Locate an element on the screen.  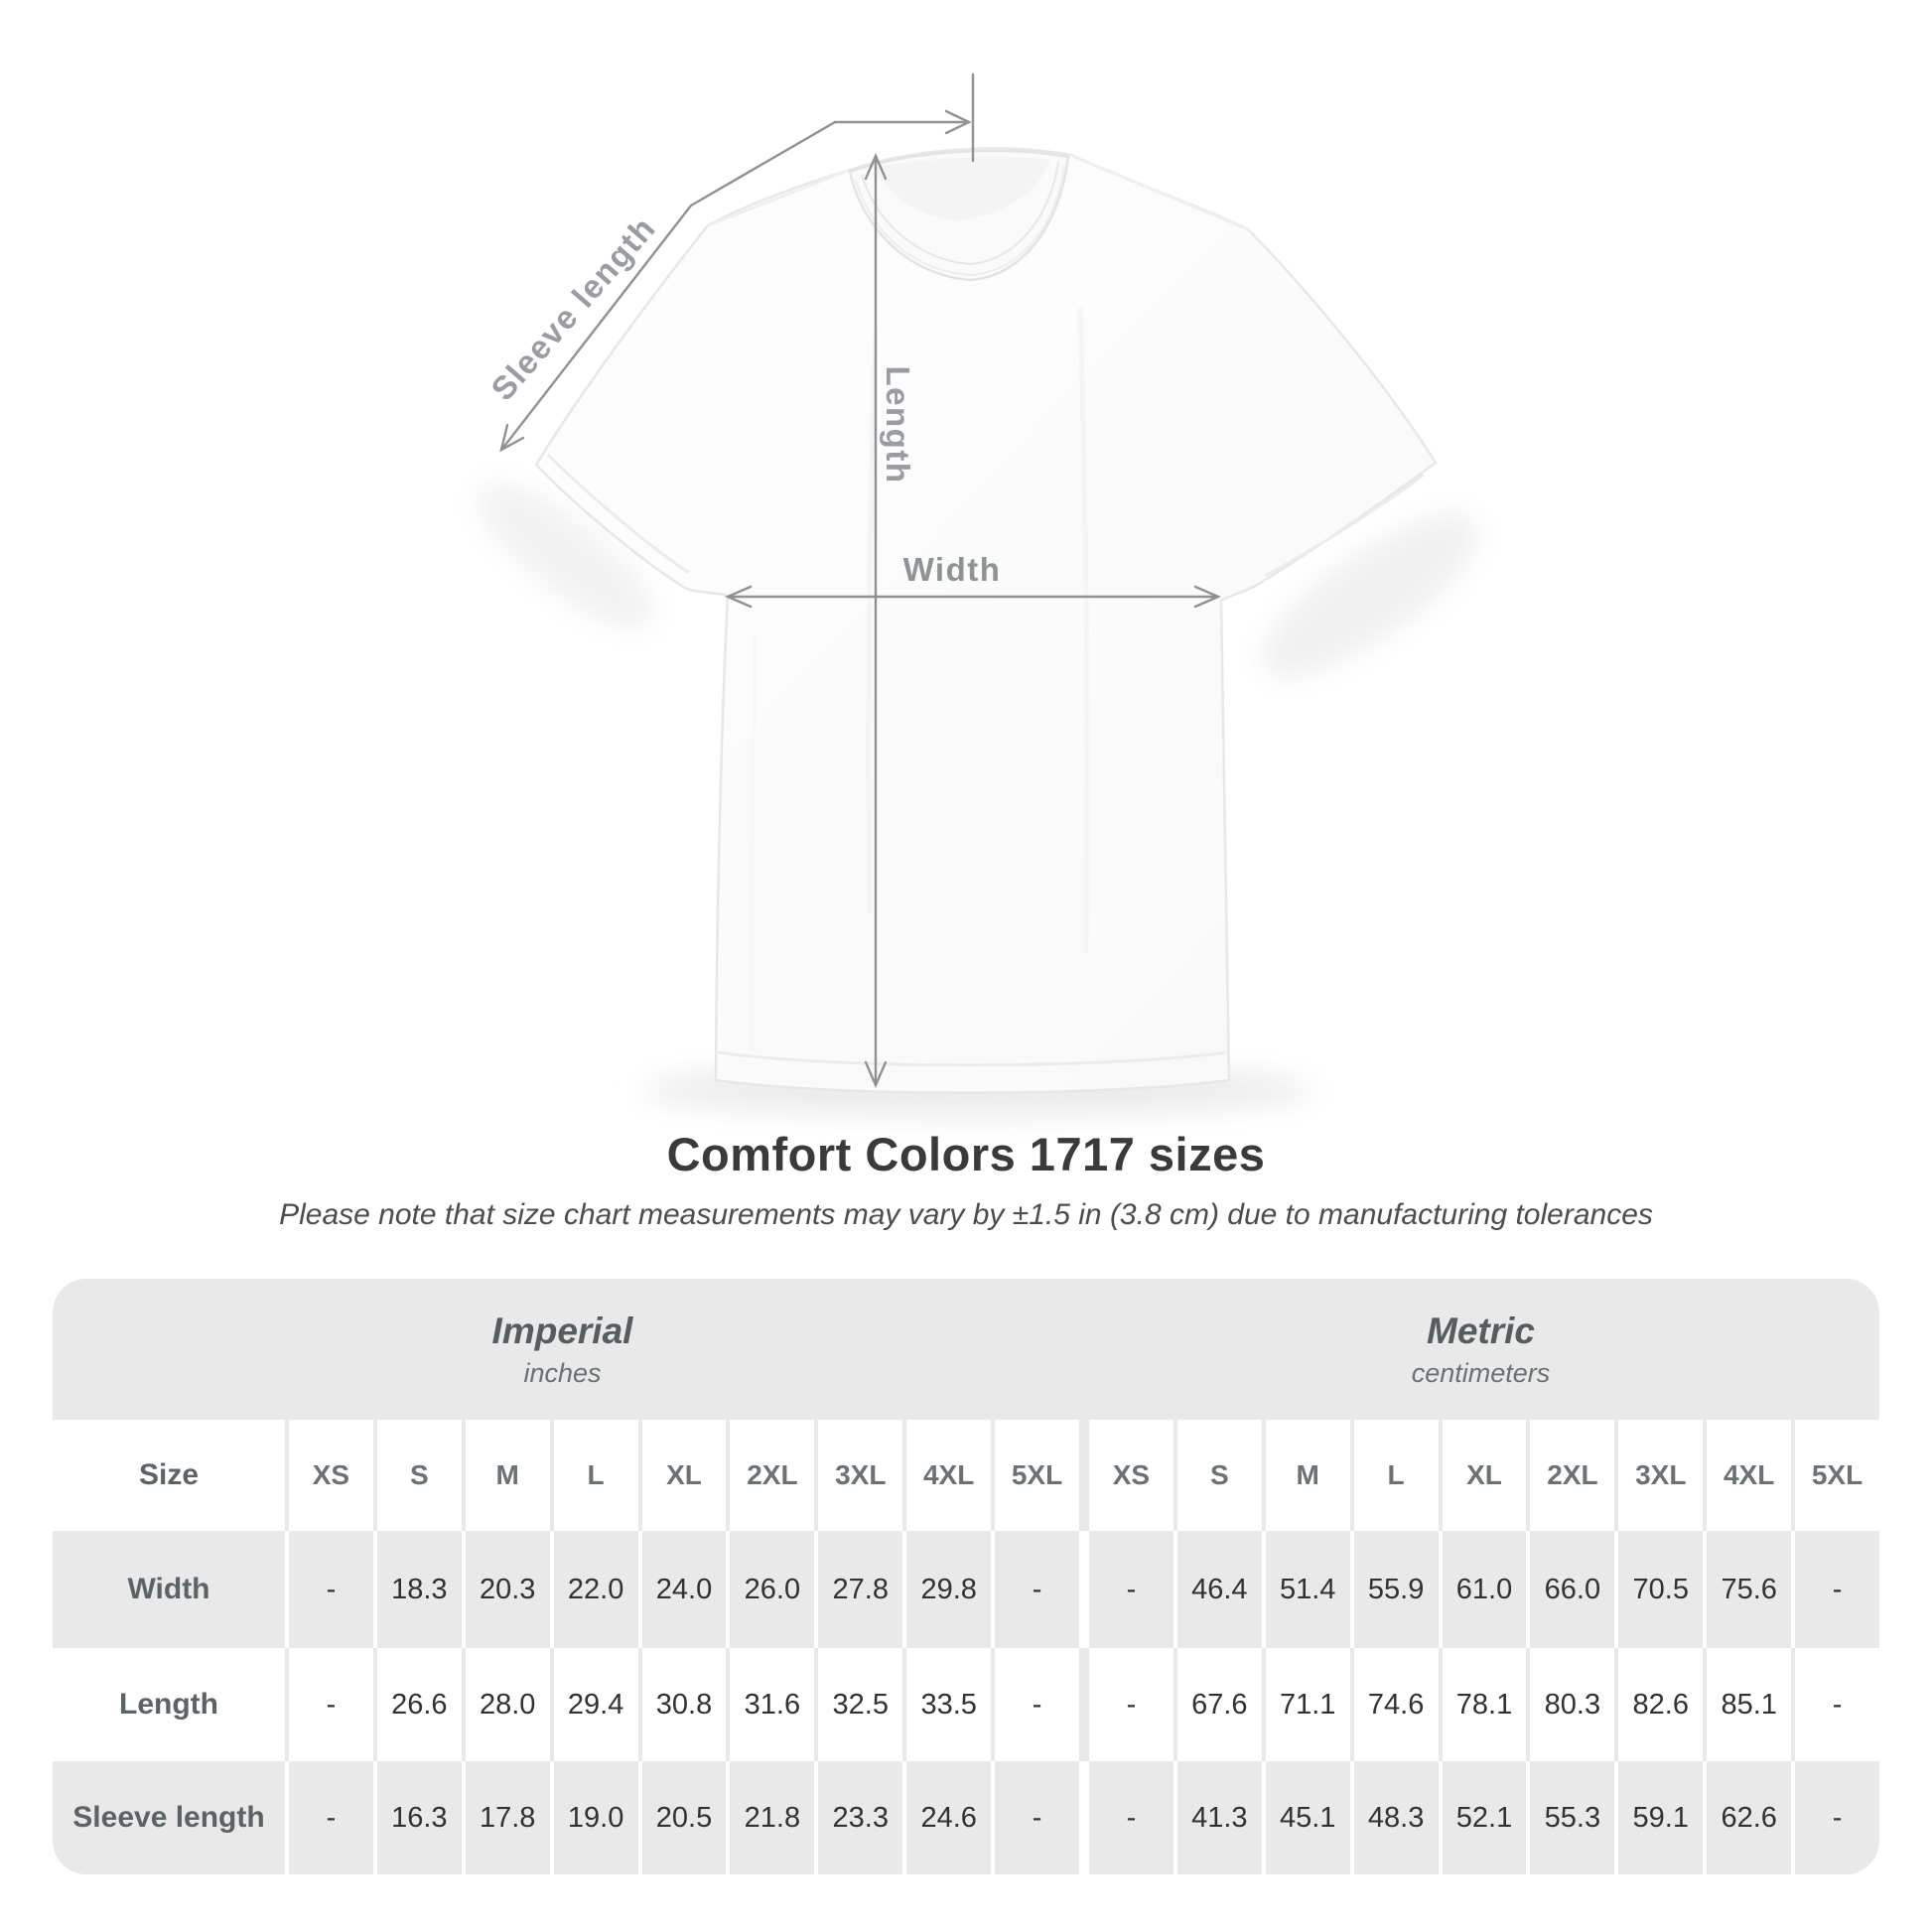
unit-group-header: Imperial inches Metric centimeters is located at coordinates (966, 1350).